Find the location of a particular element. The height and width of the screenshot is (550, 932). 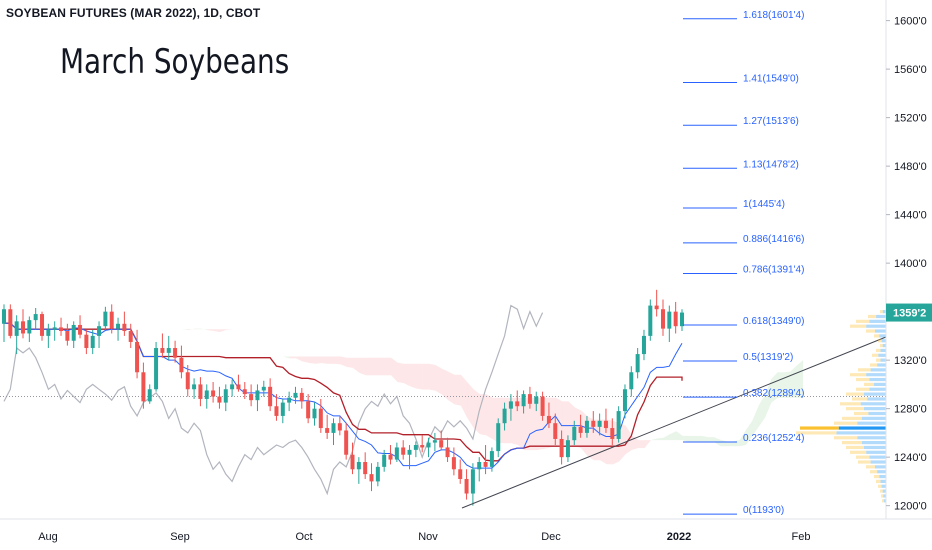

trendline is located at coordinates (674, 422).